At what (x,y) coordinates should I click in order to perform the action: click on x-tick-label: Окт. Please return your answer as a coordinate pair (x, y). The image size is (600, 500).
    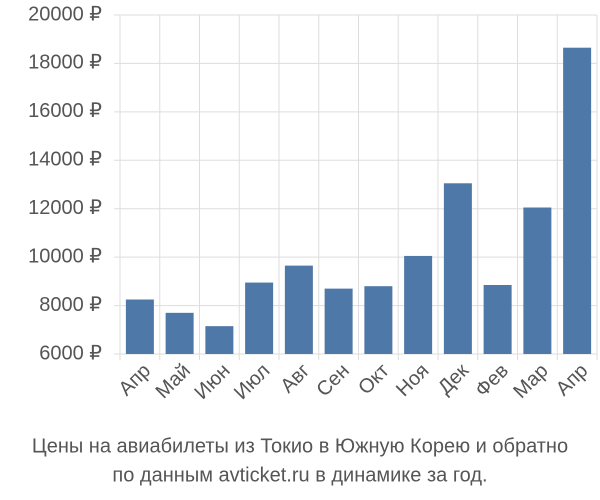
    Looking at the image, I should click on (373, 379).